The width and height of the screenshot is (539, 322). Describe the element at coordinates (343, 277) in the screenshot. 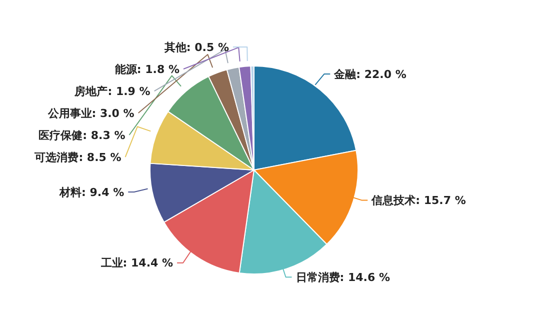

I see `slice-label: 日常消费: 14.6 %` at that location.